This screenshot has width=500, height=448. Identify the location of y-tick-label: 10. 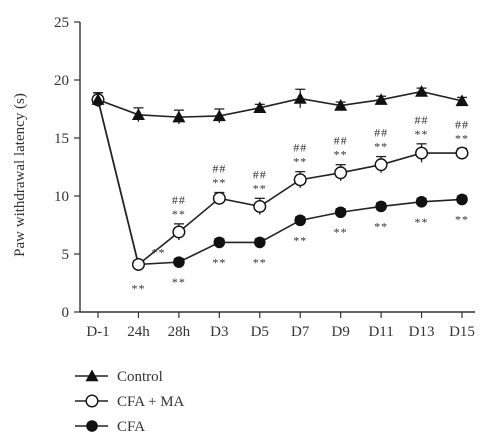
(61, 197).